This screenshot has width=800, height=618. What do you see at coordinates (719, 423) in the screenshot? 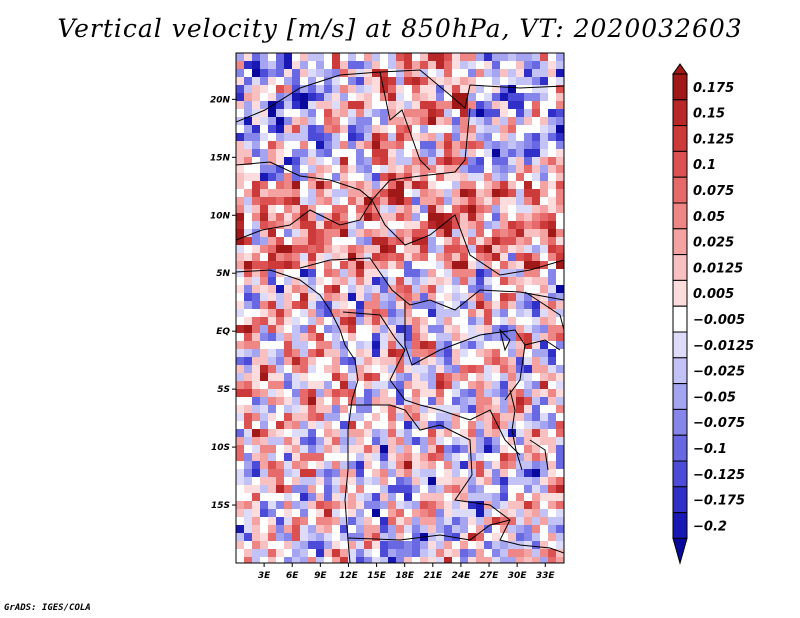
I see `colorbar-level-label: −0.075` at bounding box center [719, 423].